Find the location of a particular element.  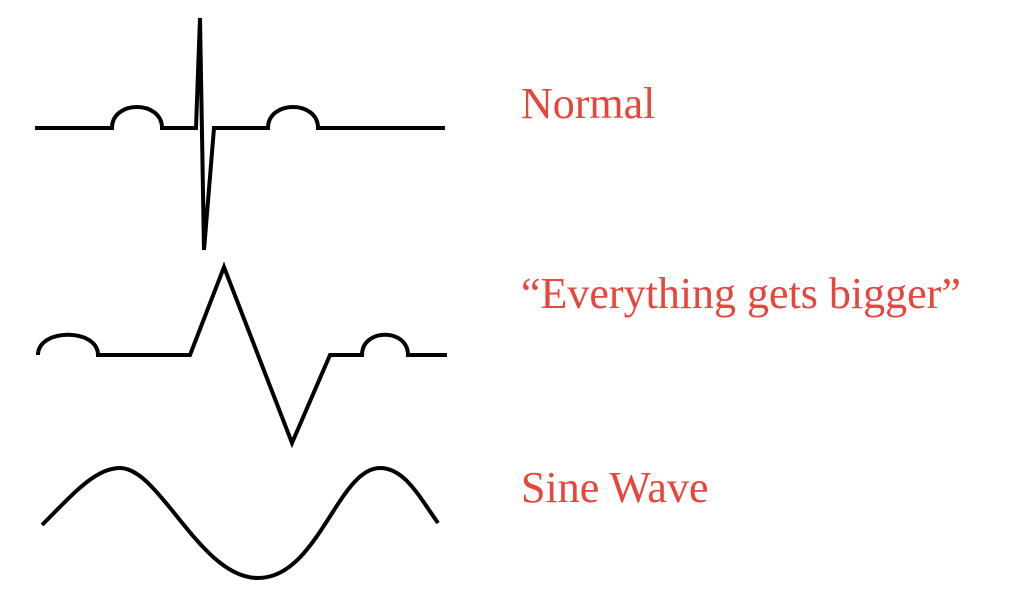

wide-complex-trace is located at coordinates (241, 355).